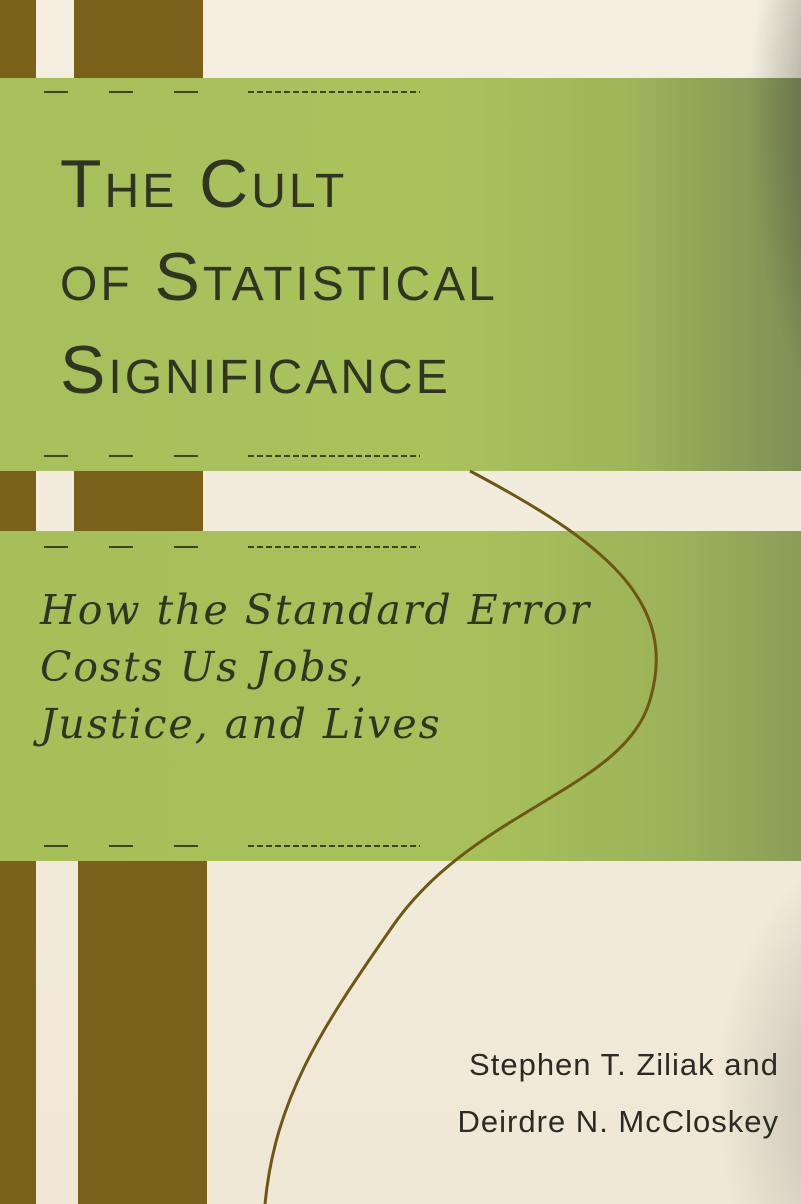 The height and width of the screenshot is (1204, 801). I want to click on author-line: Deirdre N. McCloskey, so click(618, 1121).